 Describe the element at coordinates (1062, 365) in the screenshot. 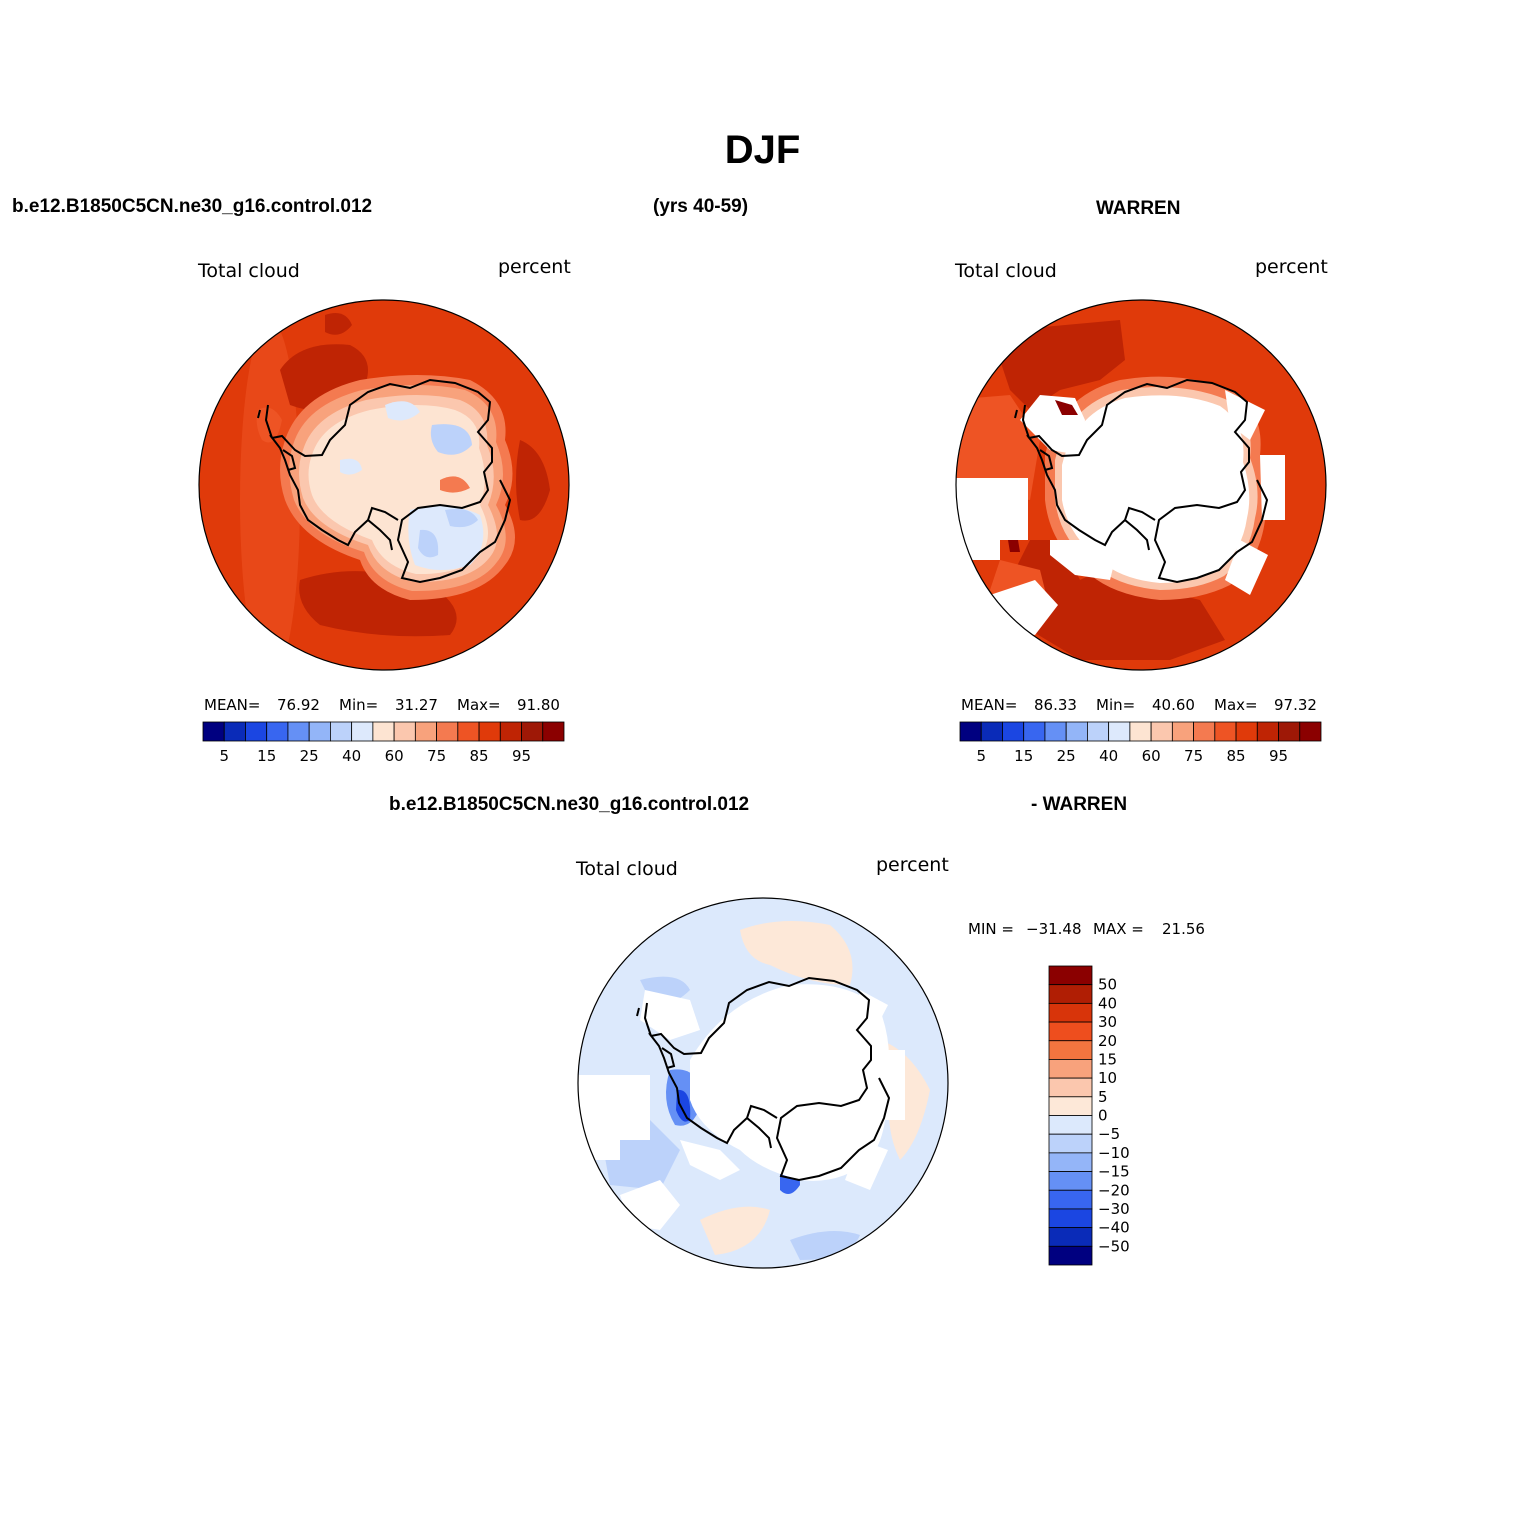

I see `obs-dark-patch-nw` at that location.